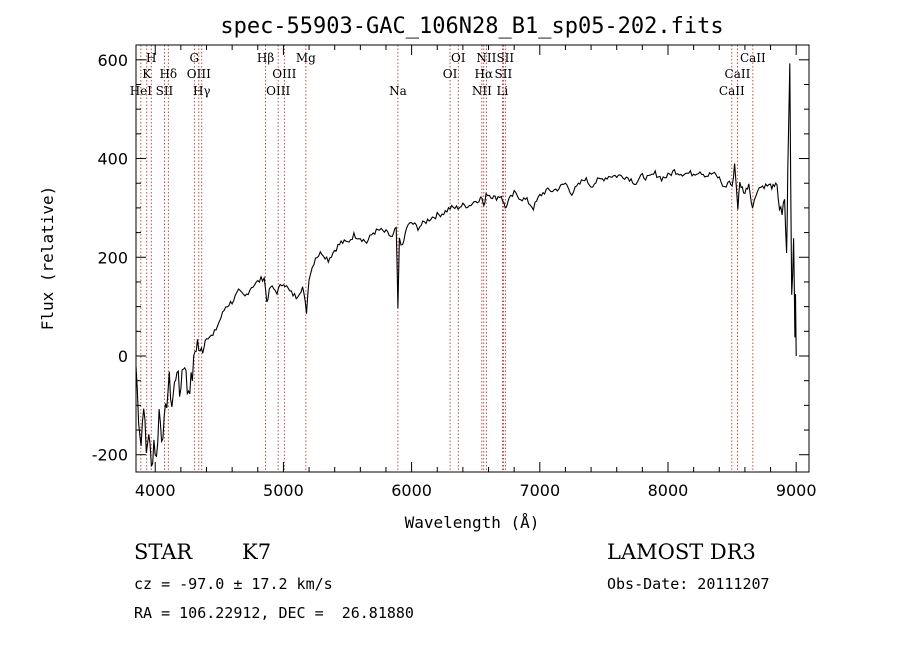  Describe the element at coordinates (306, 58) in the screenshot. I see `line-label-11: Mg` at that location.